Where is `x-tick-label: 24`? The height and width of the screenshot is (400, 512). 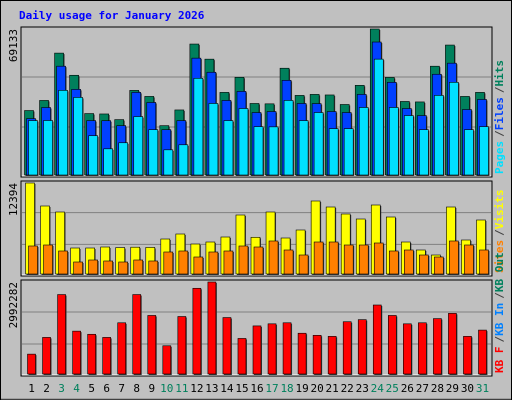 x-tick-label: 24 is located at coordinates (378, 388).